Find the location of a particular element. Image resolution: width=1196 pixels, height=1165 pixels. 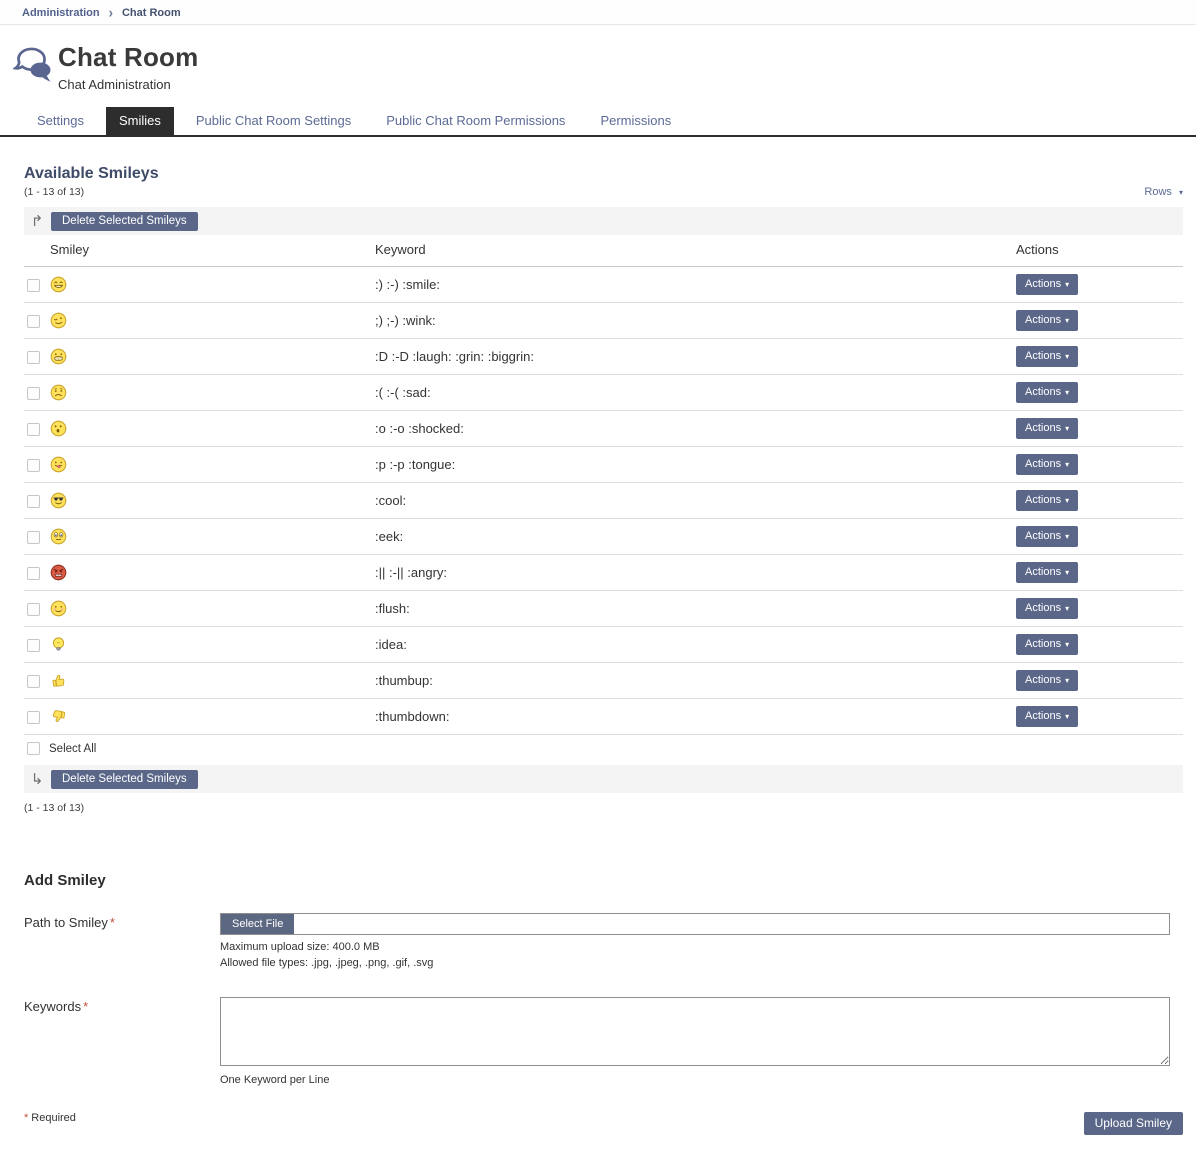

table-row: :o :-o :shocked: Actions ▾ is located at coordinates (603, 428).